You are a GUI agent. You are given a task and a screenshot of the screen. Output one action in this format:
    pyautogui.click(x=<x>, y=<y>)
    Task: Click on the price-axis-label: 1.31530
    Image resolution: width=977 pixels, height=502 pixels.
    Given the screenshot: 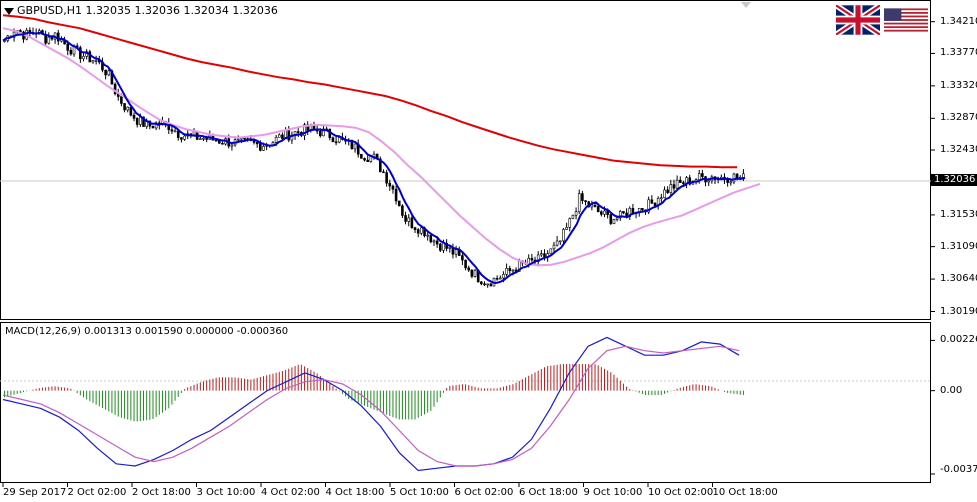 What is the action you would take?
    pyautogui.click(x=958, y=214)
    